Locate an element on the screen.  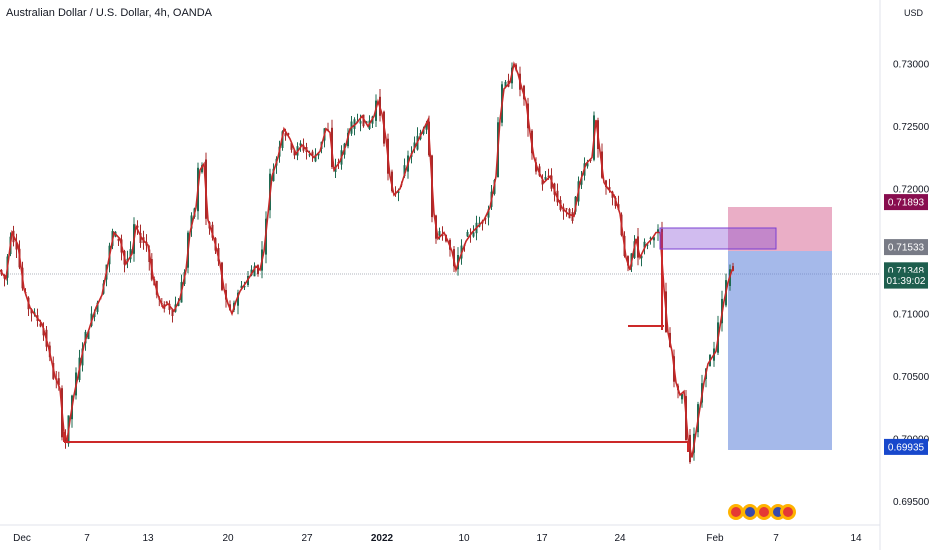
price-tag-label: 0.71893 is located at coordinates (906, 203).